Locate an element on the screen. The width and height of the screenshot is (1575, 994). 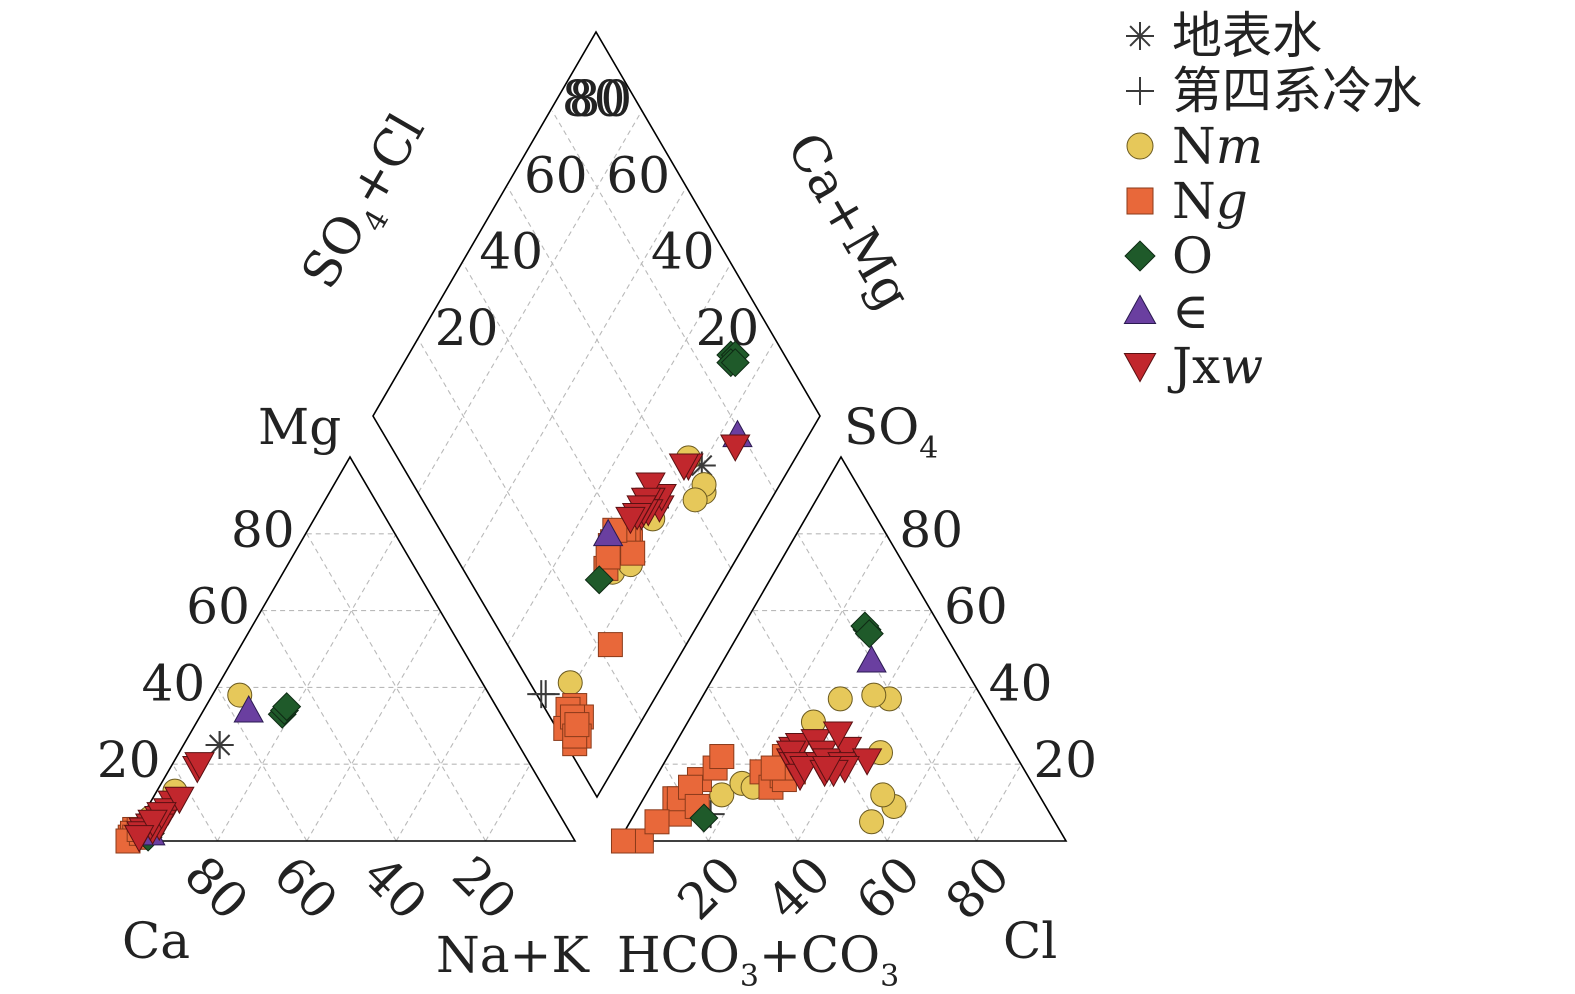
legend-marker-nm is located at coordinates (1140, 146).